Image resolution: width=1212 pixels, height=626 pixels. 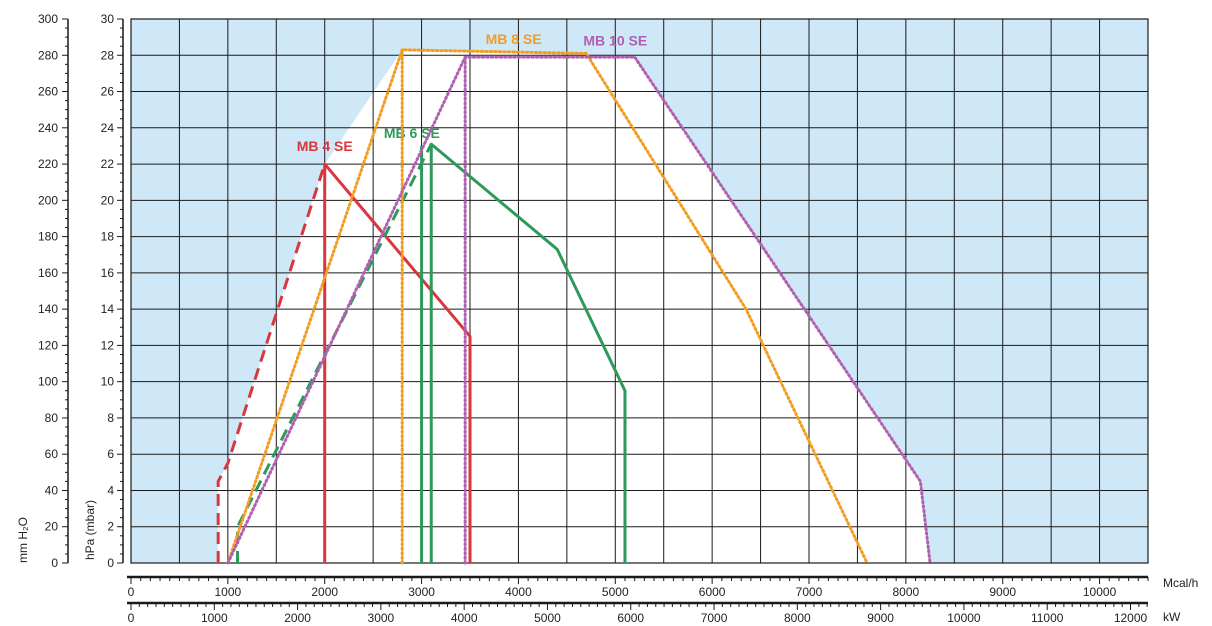 I want to click on x-tick-label-kw: 0, so click(x=131, y=618).